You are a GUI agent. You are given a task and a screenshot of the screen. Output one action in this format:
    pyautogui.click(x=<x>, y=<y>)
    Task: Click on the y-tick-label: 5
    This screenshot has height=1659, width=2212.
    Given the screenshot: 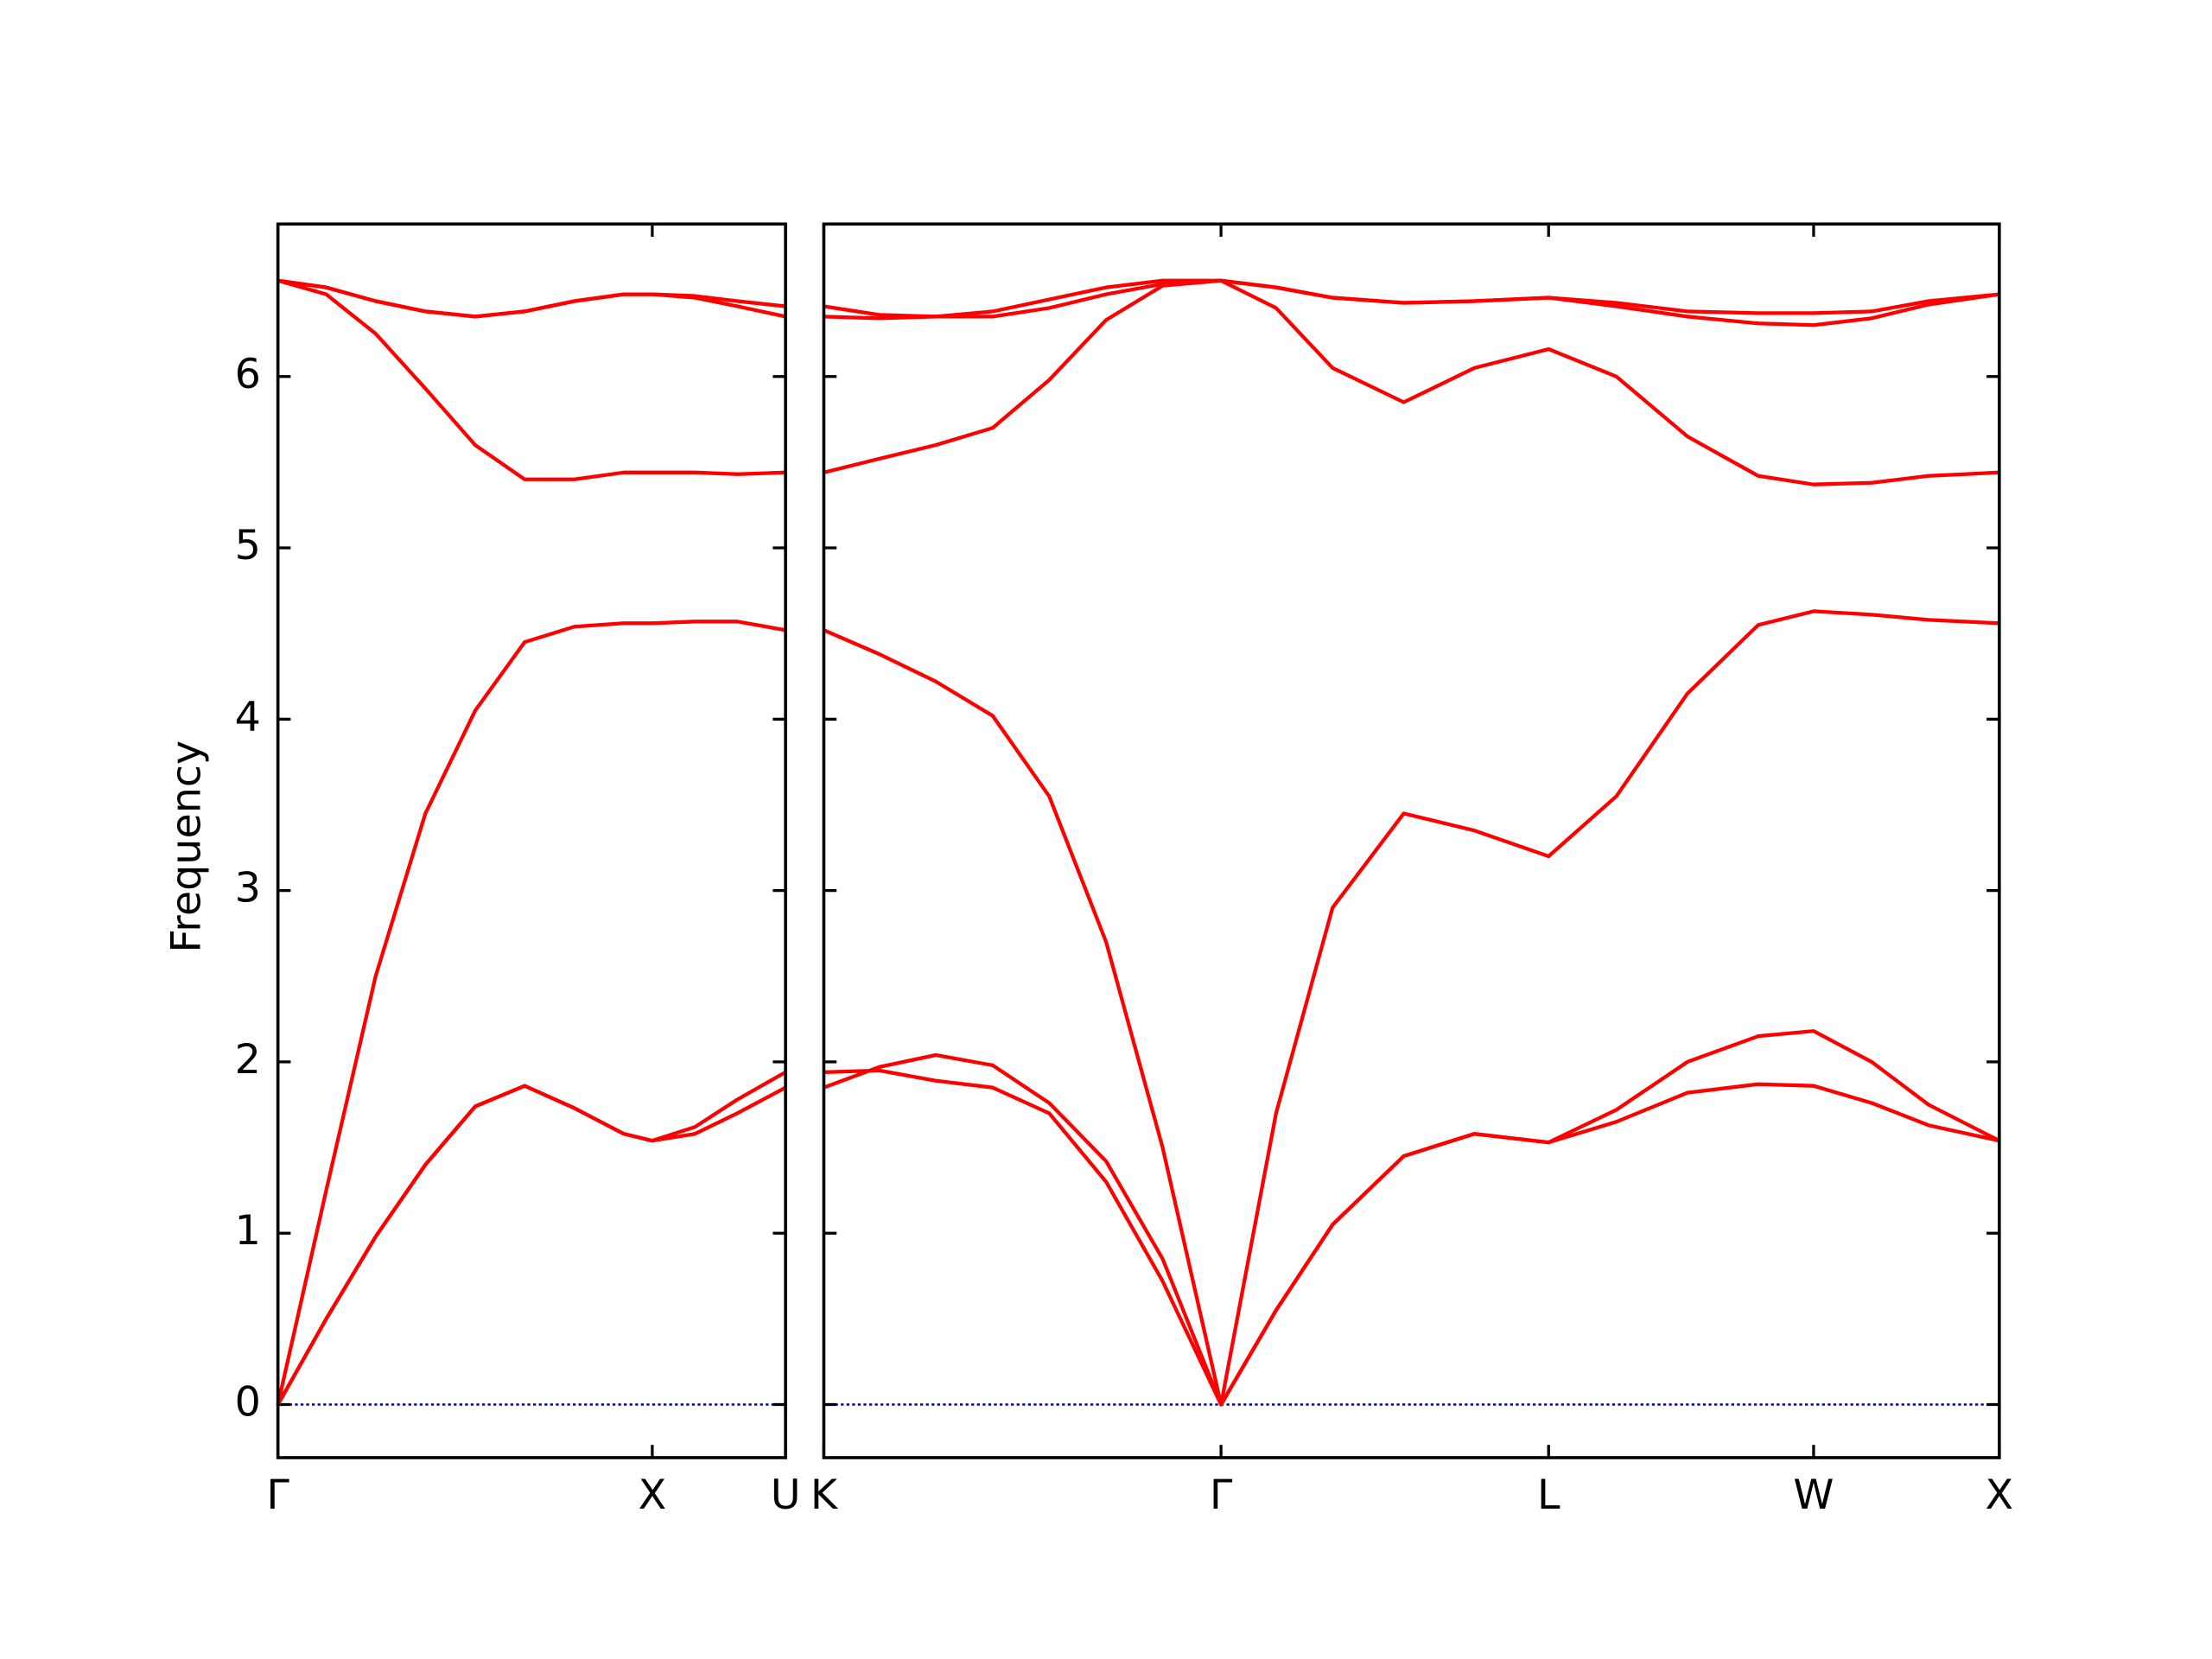 What is the action you would take?
    pyautogui.click(x=248, y=545)
    